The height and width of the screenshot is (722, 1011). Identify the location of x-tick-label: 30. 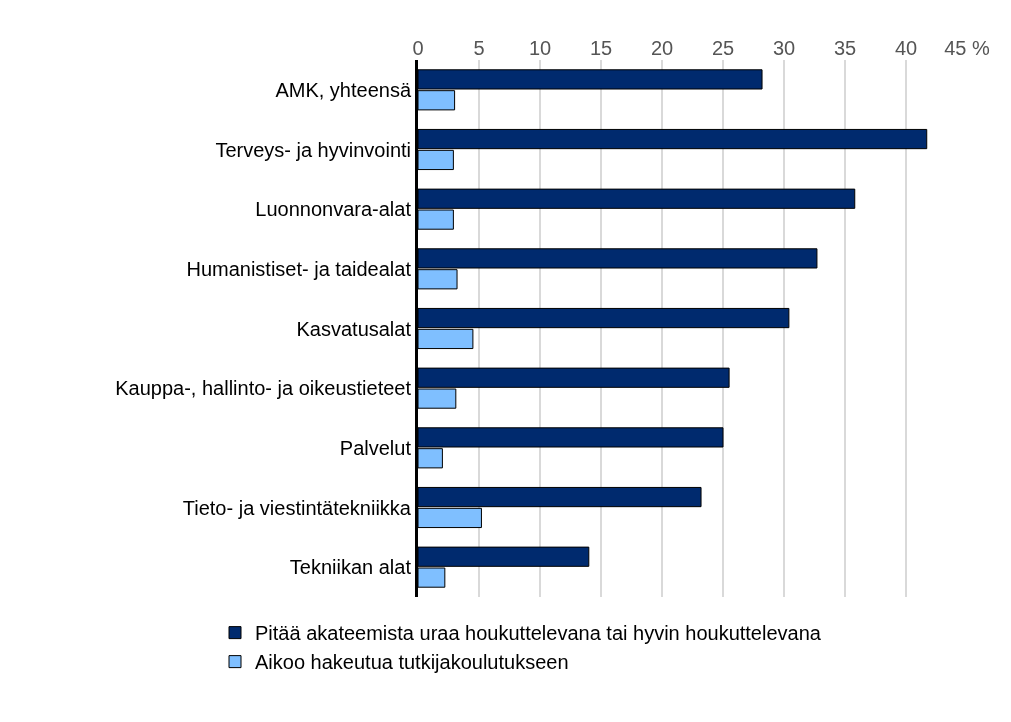
(784, 48).